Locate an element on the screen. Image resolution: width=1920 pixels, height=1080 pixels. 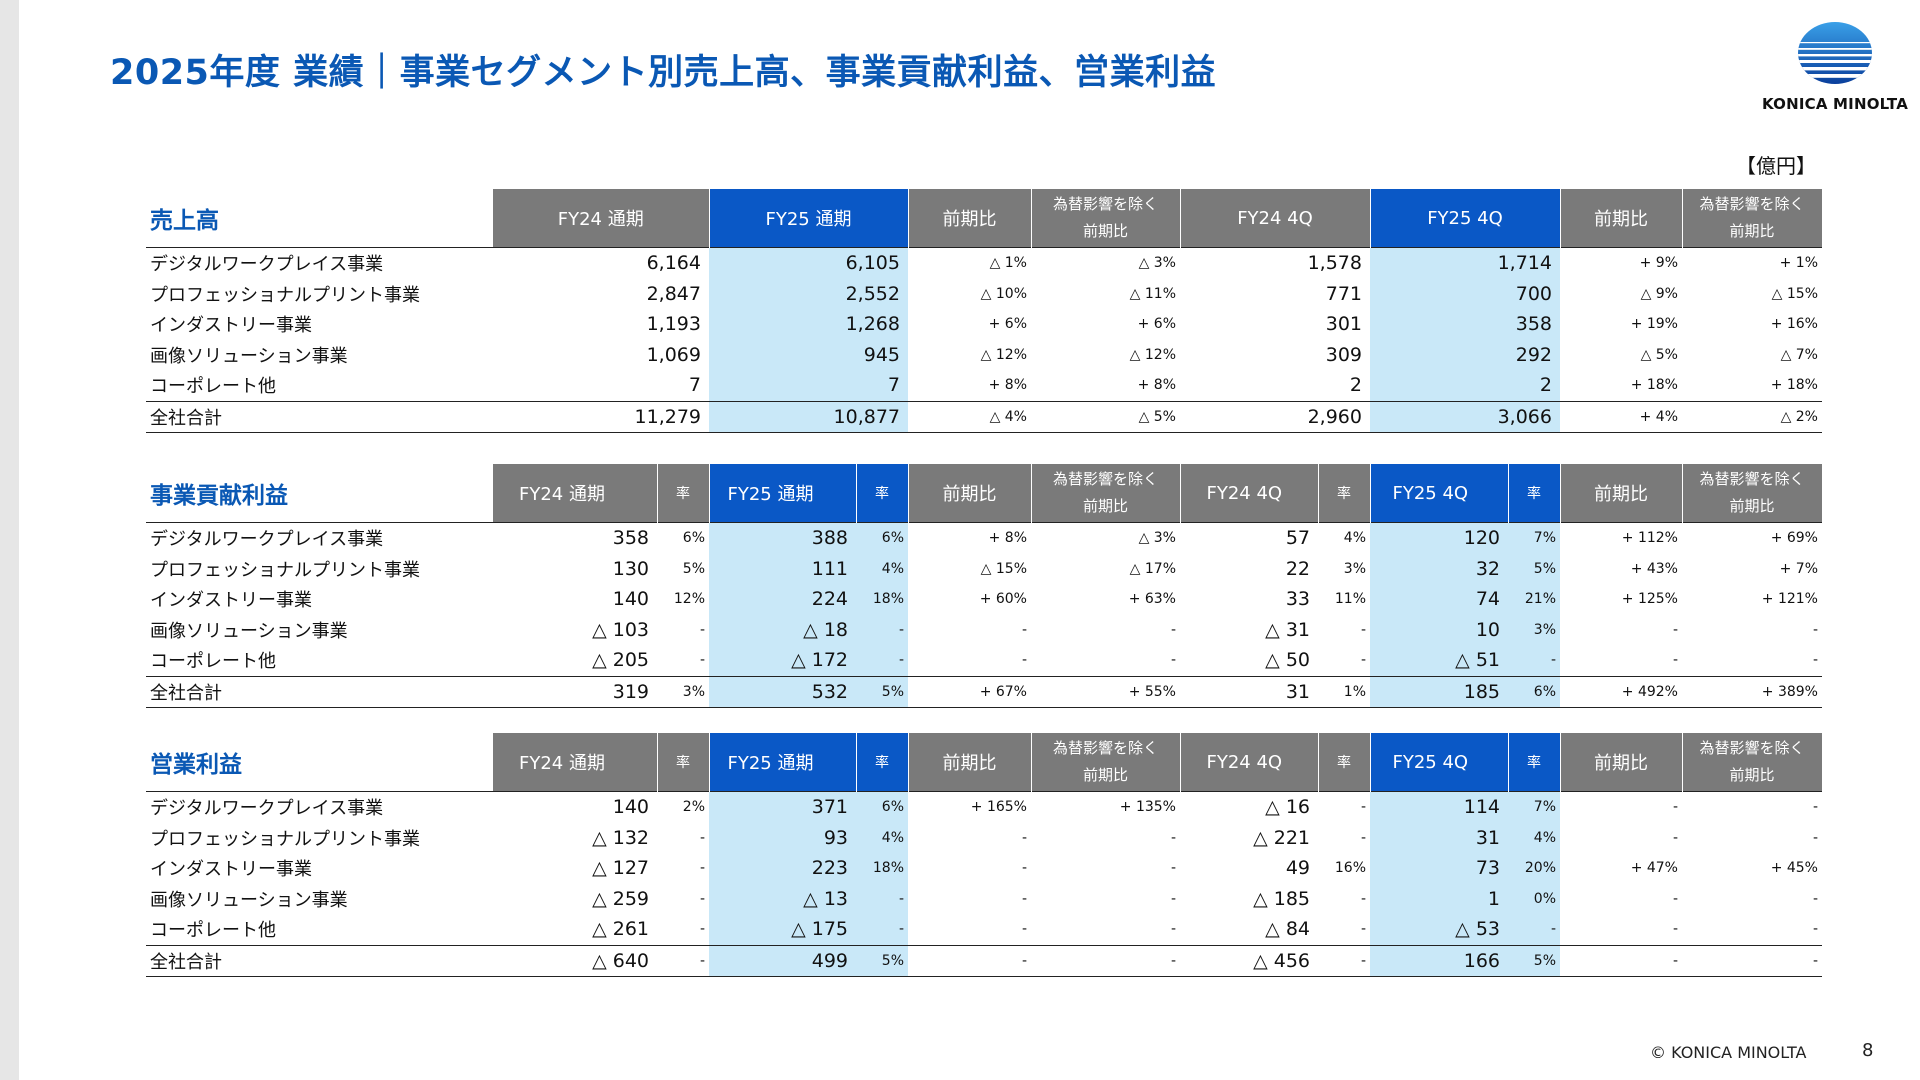
fy24-4q-rate: 1% is located at coordinates (1344, 691).